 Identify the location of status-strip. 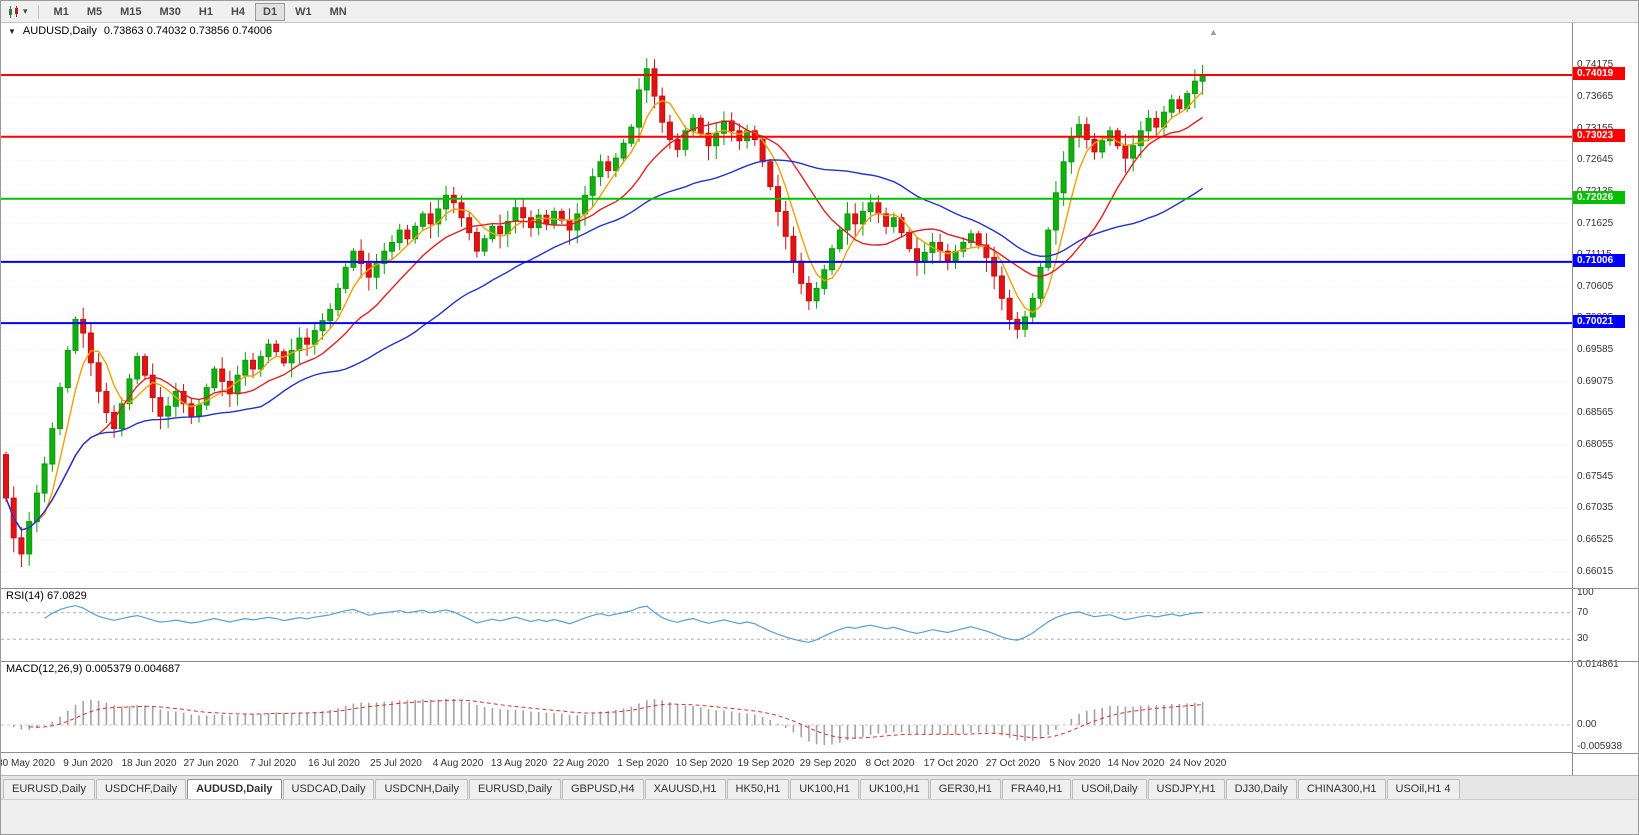
(819, 816).